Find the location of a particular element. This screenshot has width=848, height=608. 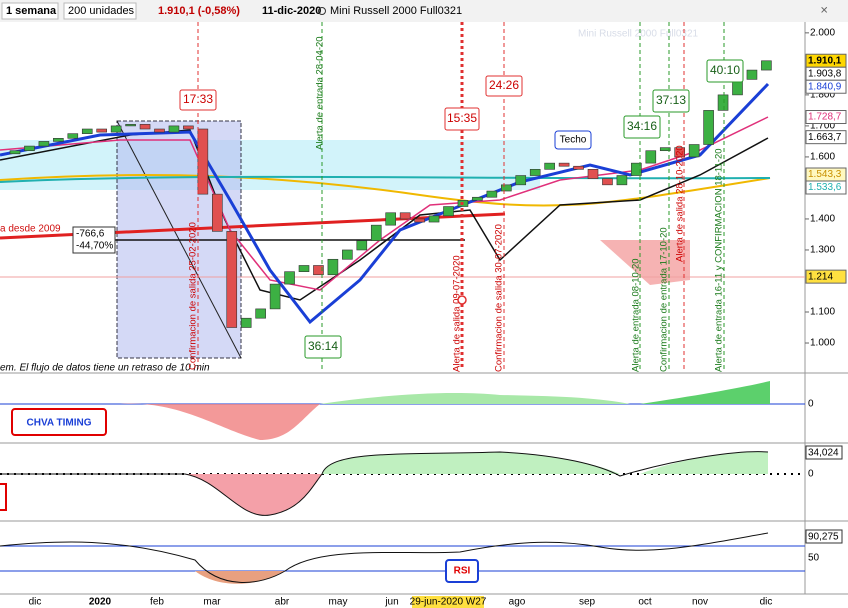

units-select is located at coordinates (100, 11).